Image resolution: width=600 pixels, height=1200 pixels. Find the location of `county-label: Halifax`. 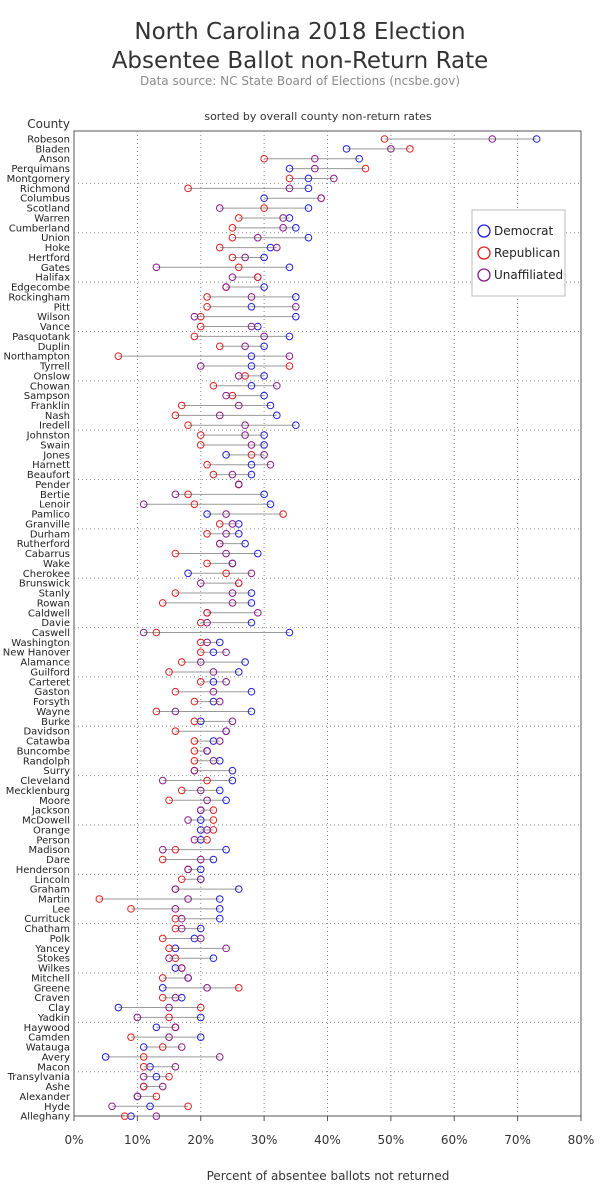

county-label: Halifax is located at coordinates (52, 278).